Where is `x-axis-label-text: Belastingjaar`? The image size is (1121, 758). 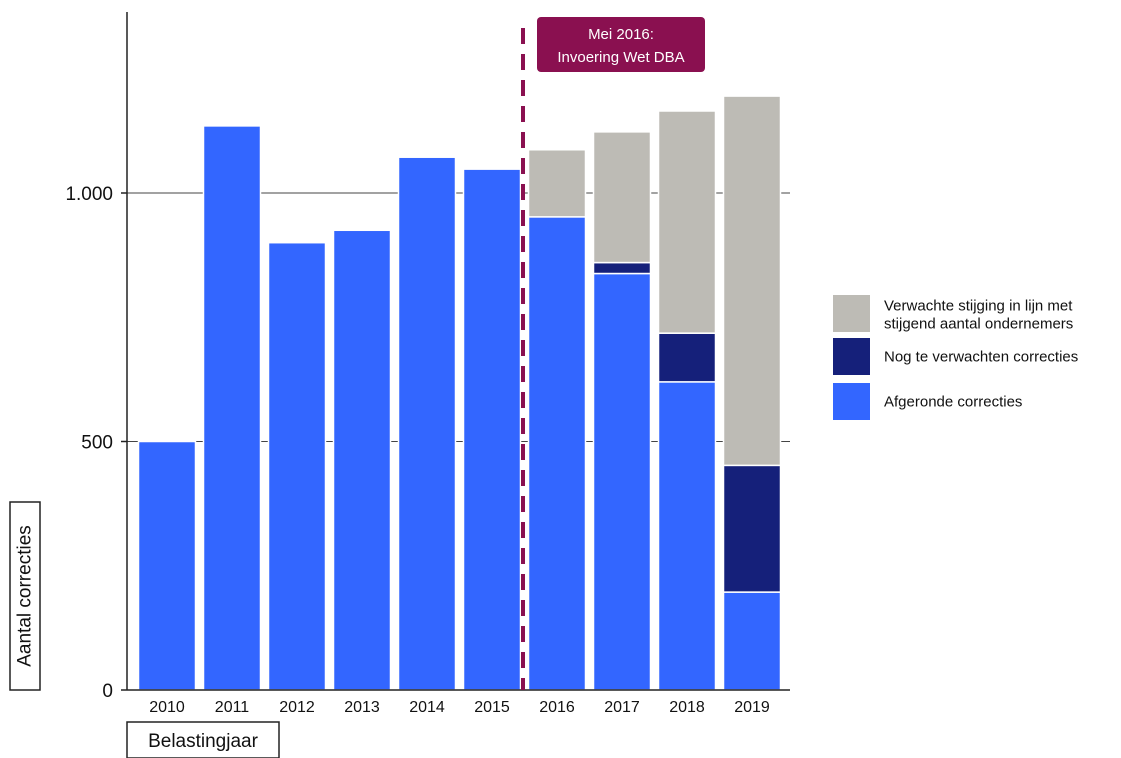 x-axis-label-text: Belastingjaar is located at coordinates (203, 741).